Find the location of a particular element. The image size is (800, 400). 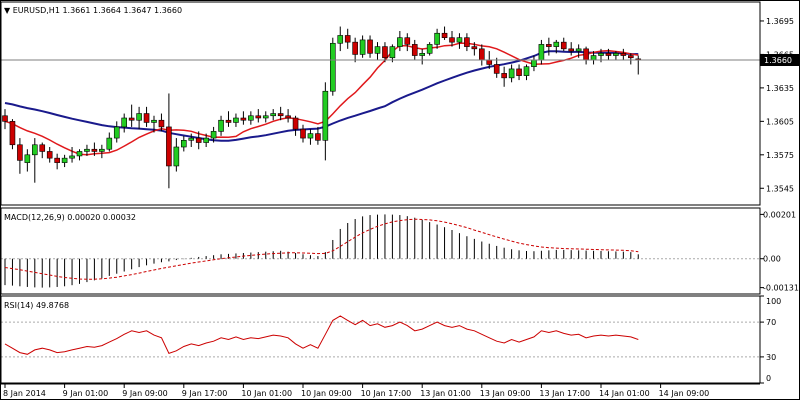

rsi-tick-label: 0 is located at coordinates (768, 378).